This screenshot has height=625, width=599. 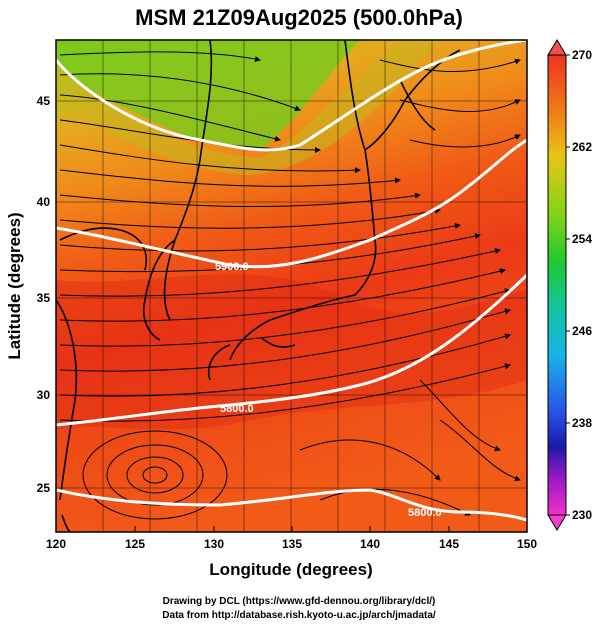 I want to click on x-tick-labels: 120 125 130 135 140 145 150, so click(x=291, y=544).